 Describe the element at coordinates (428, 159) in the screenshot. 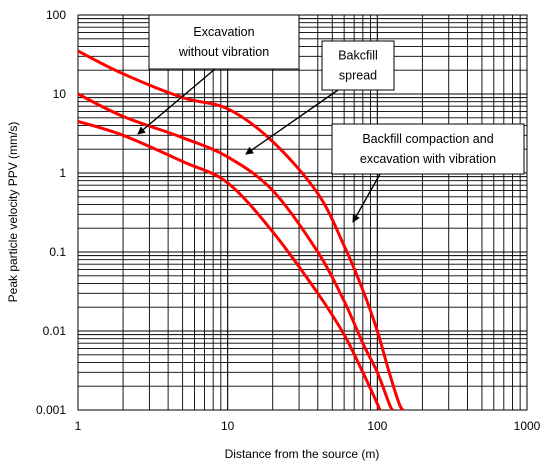

I see `annotation-text-line: excavation with vibration` at that location.